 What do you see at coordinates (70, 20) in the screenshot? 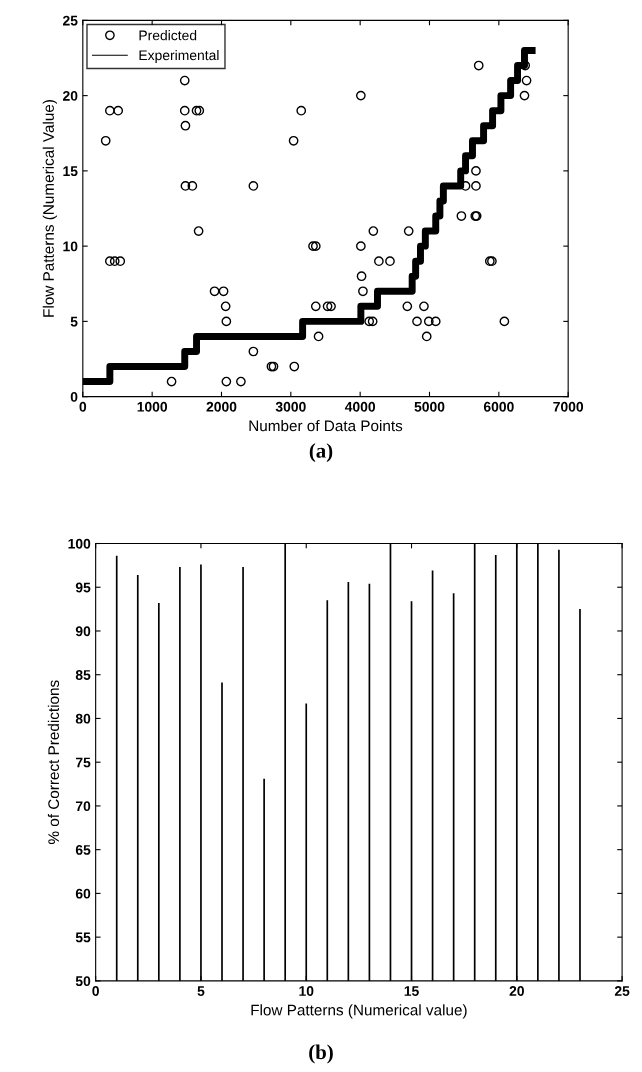
I see `y-tick-label: 25` at bounding box center [70, 20].